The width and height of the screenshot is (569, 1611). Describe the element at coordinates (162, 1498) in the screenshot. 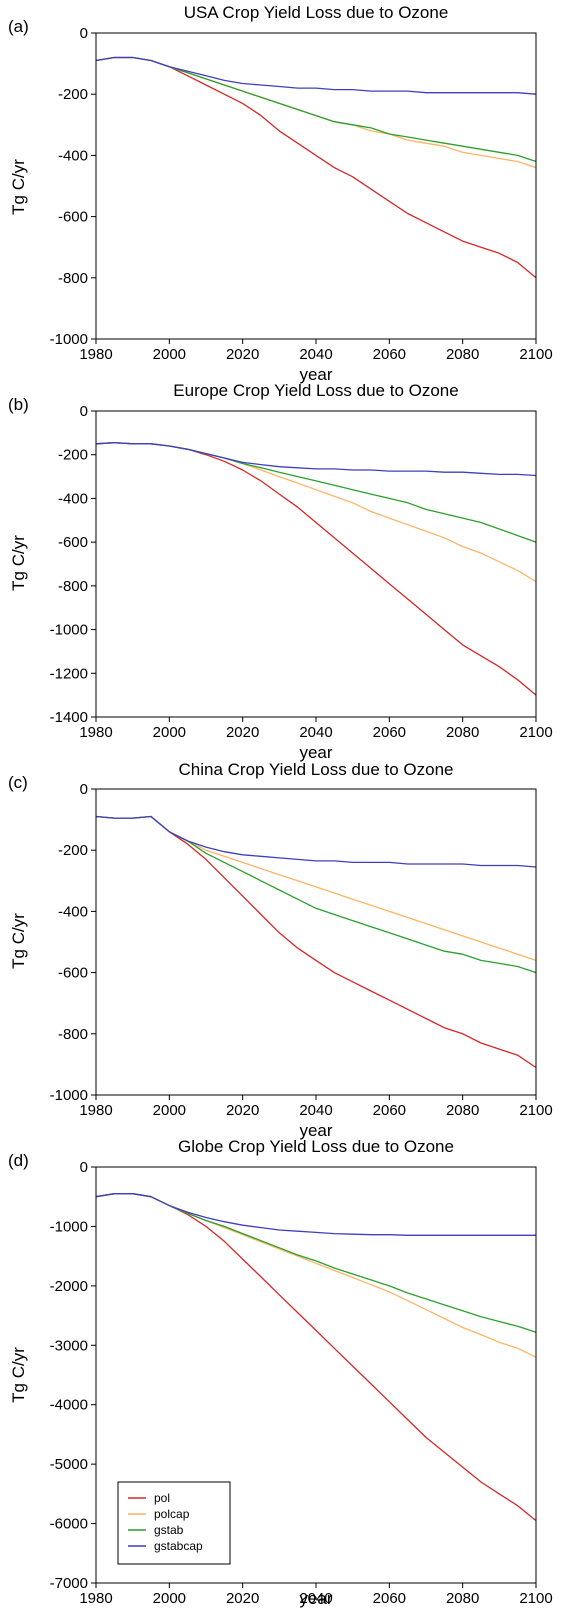

I see `legend-label-pol: pol` at that location.